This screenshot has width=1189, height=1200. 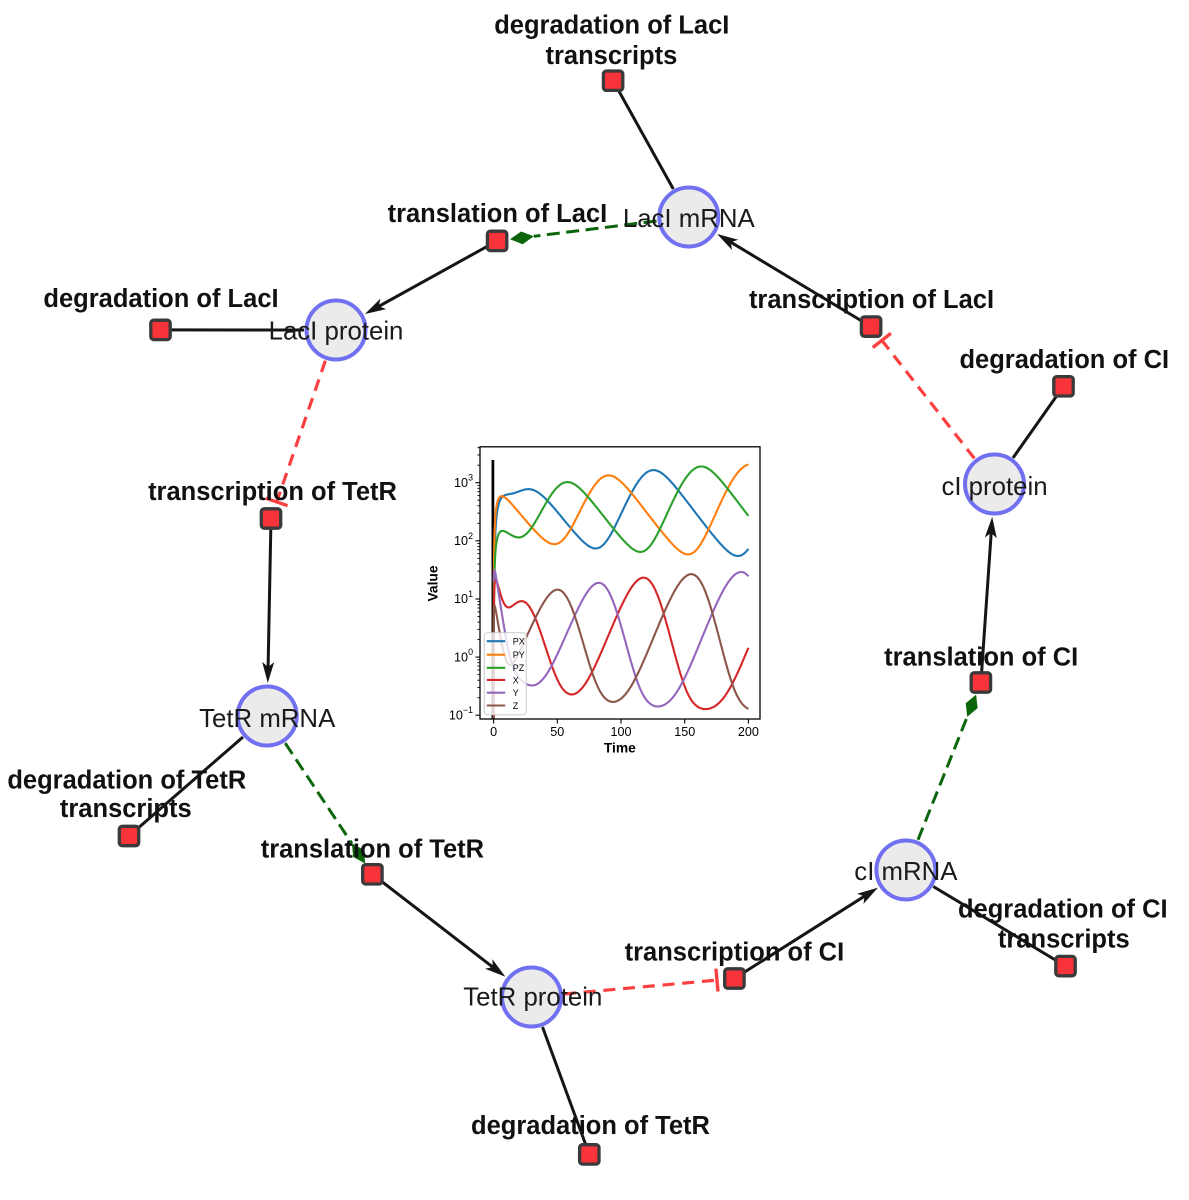 What do you see at coordinates (463, 481) in the screenshot?
I see `svg-text: 103` at bounding box center [463, 481].